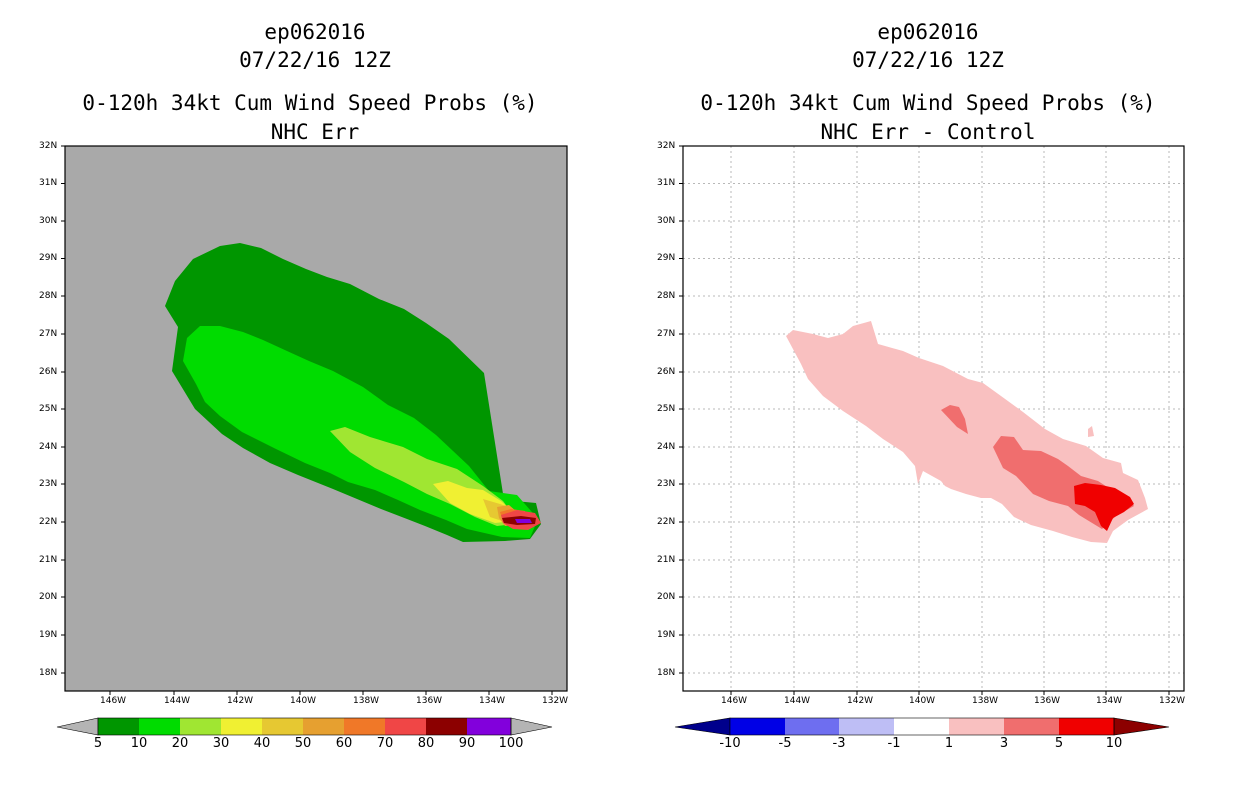 This screenshot has height=800, width=1236. What do you see at coordinates (797, 701) in the screenshot?
I see `right-lon-label: 144W` at bounding box center [797, 701].